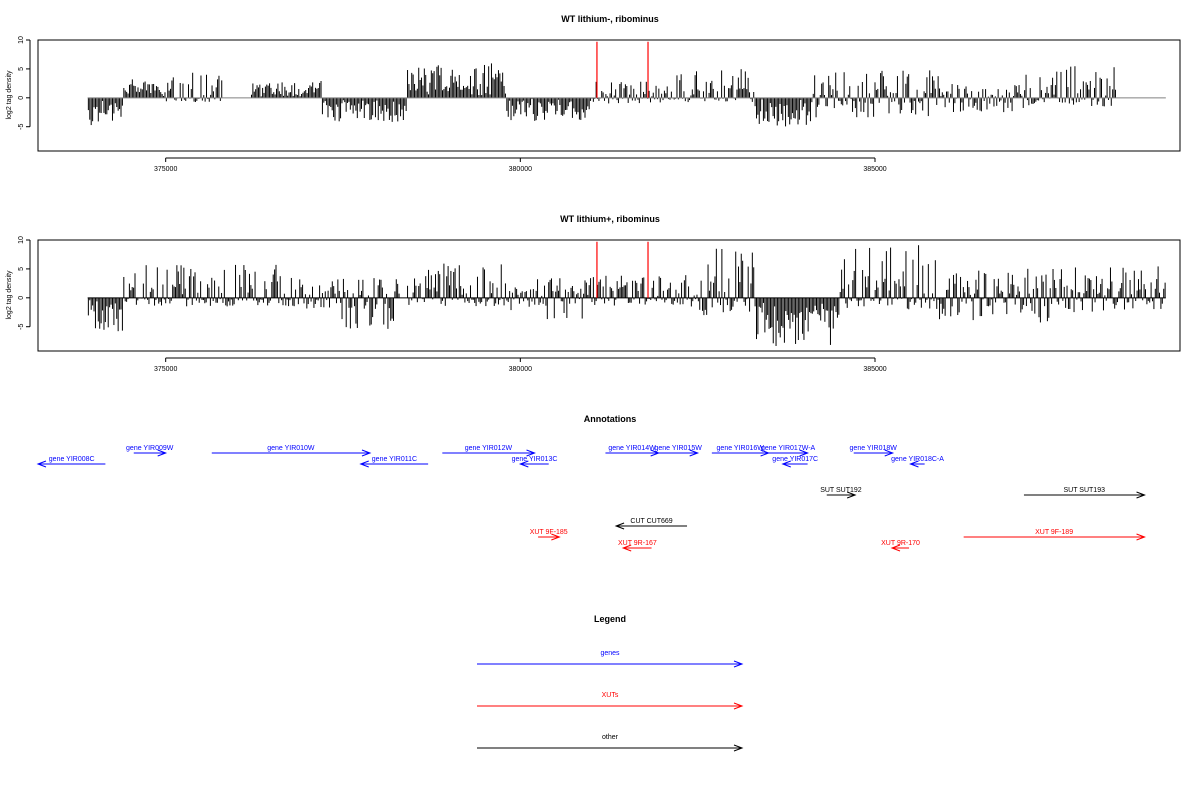  I want to click on feature-label: XUT 9F-185, so click(549, 532).